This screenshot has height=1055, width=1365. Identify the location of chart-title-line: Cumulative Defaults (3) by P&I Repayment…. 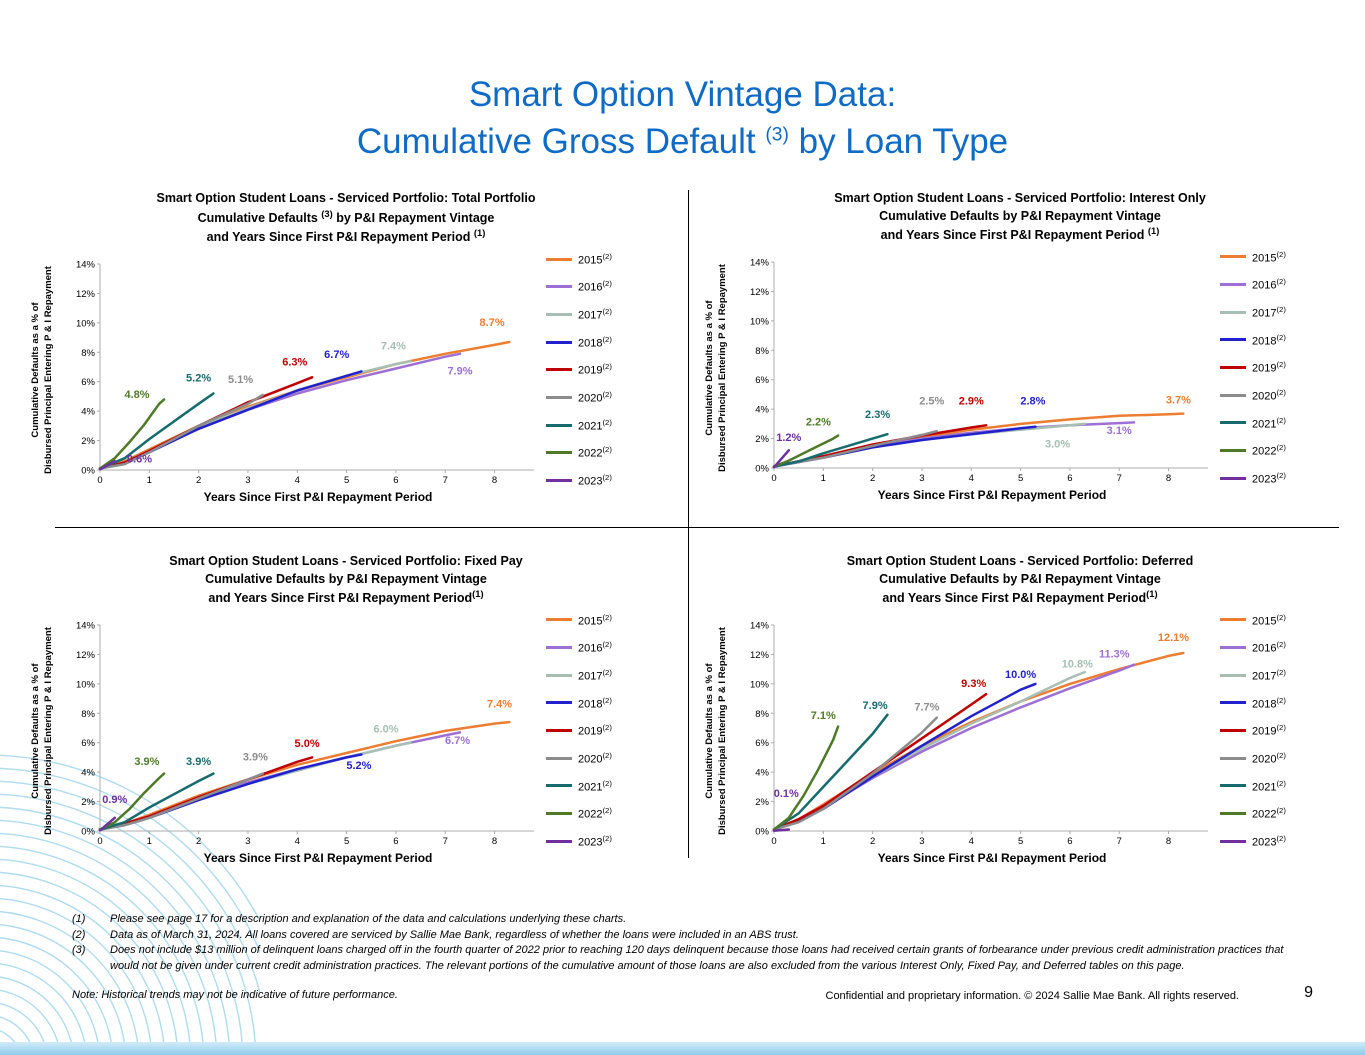
(346, 216).